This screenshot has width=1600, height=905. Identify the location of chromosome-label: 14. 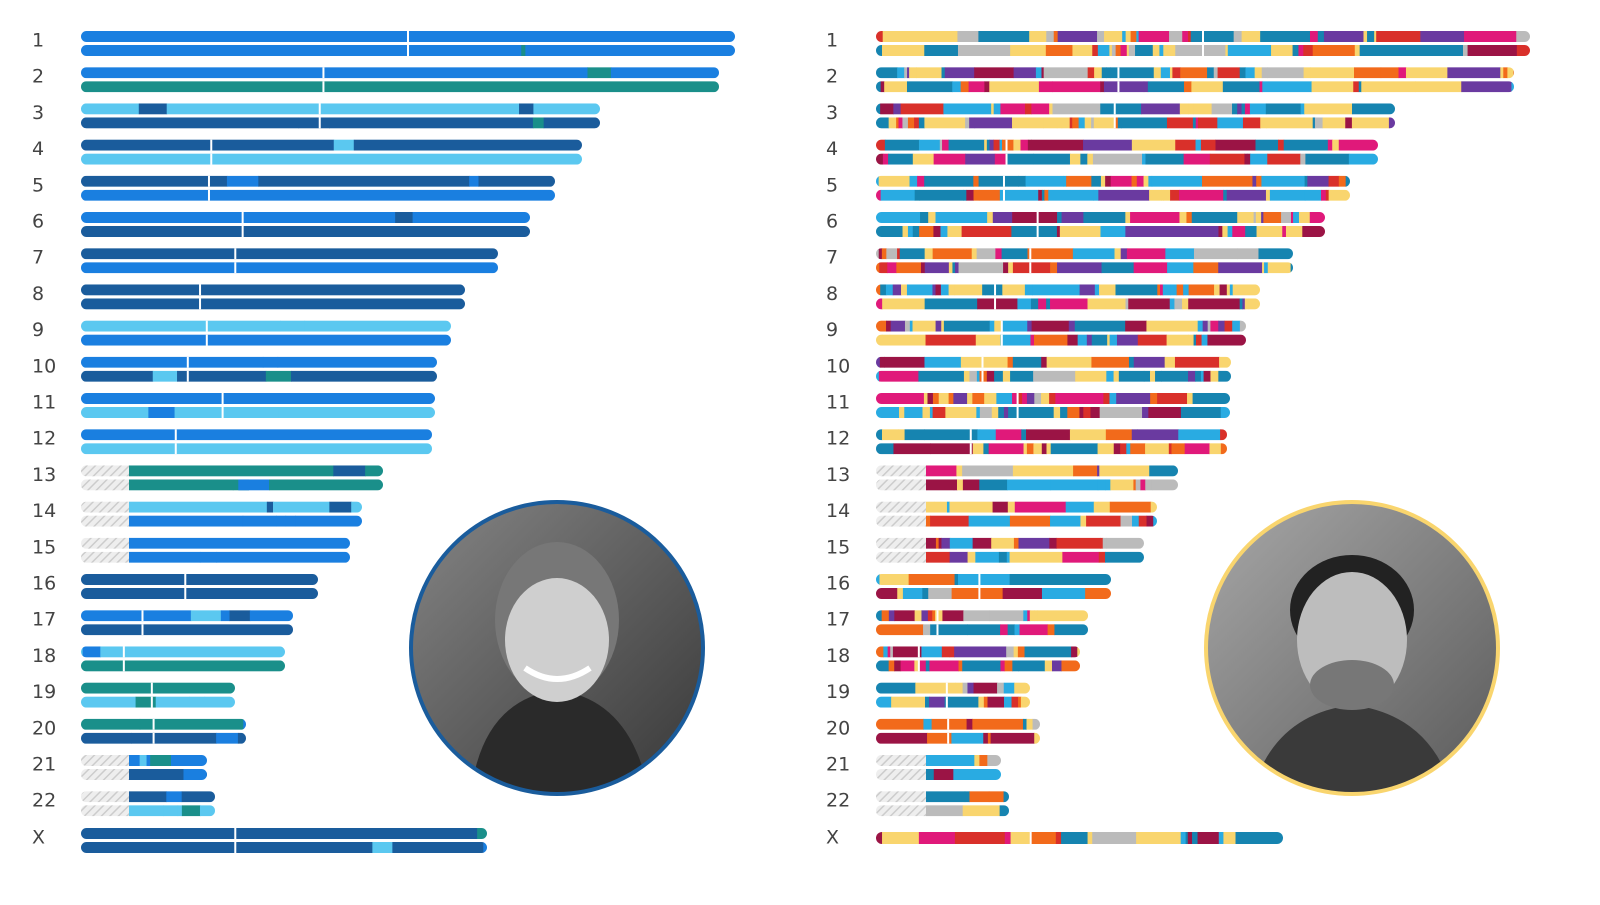
(44, 511).